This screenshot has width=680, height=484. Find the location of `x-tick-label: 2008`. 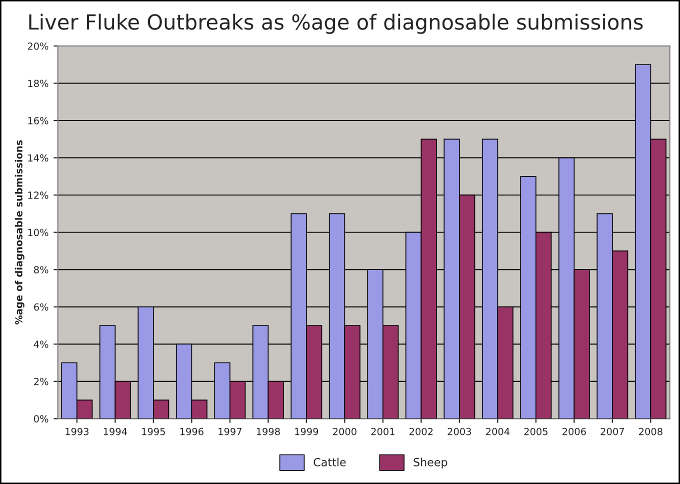

x-tick-label: 2008 is located at coordinates (650, 432).